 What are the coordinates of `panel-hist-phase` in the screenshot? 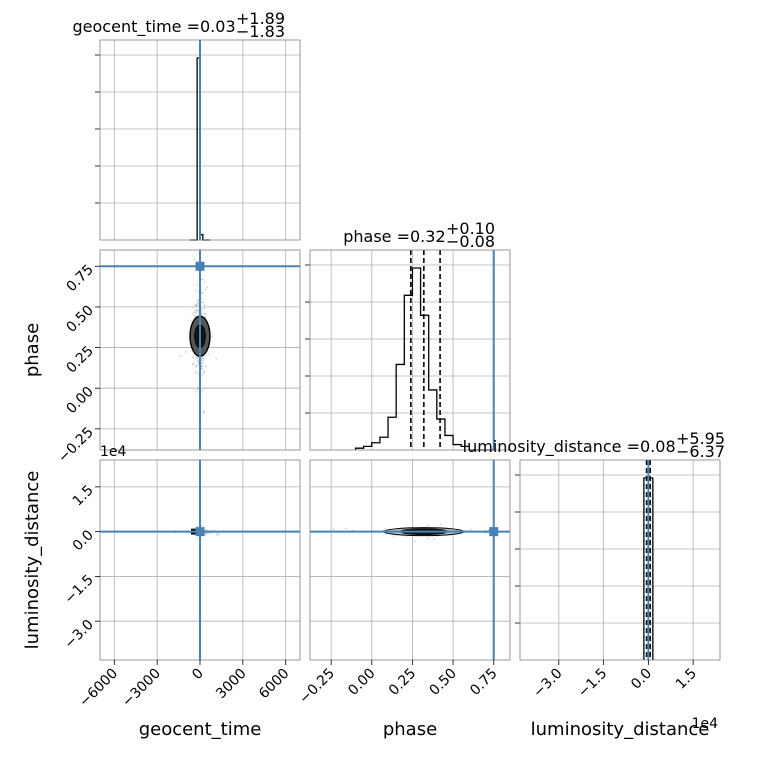 It's located at (410, 350).